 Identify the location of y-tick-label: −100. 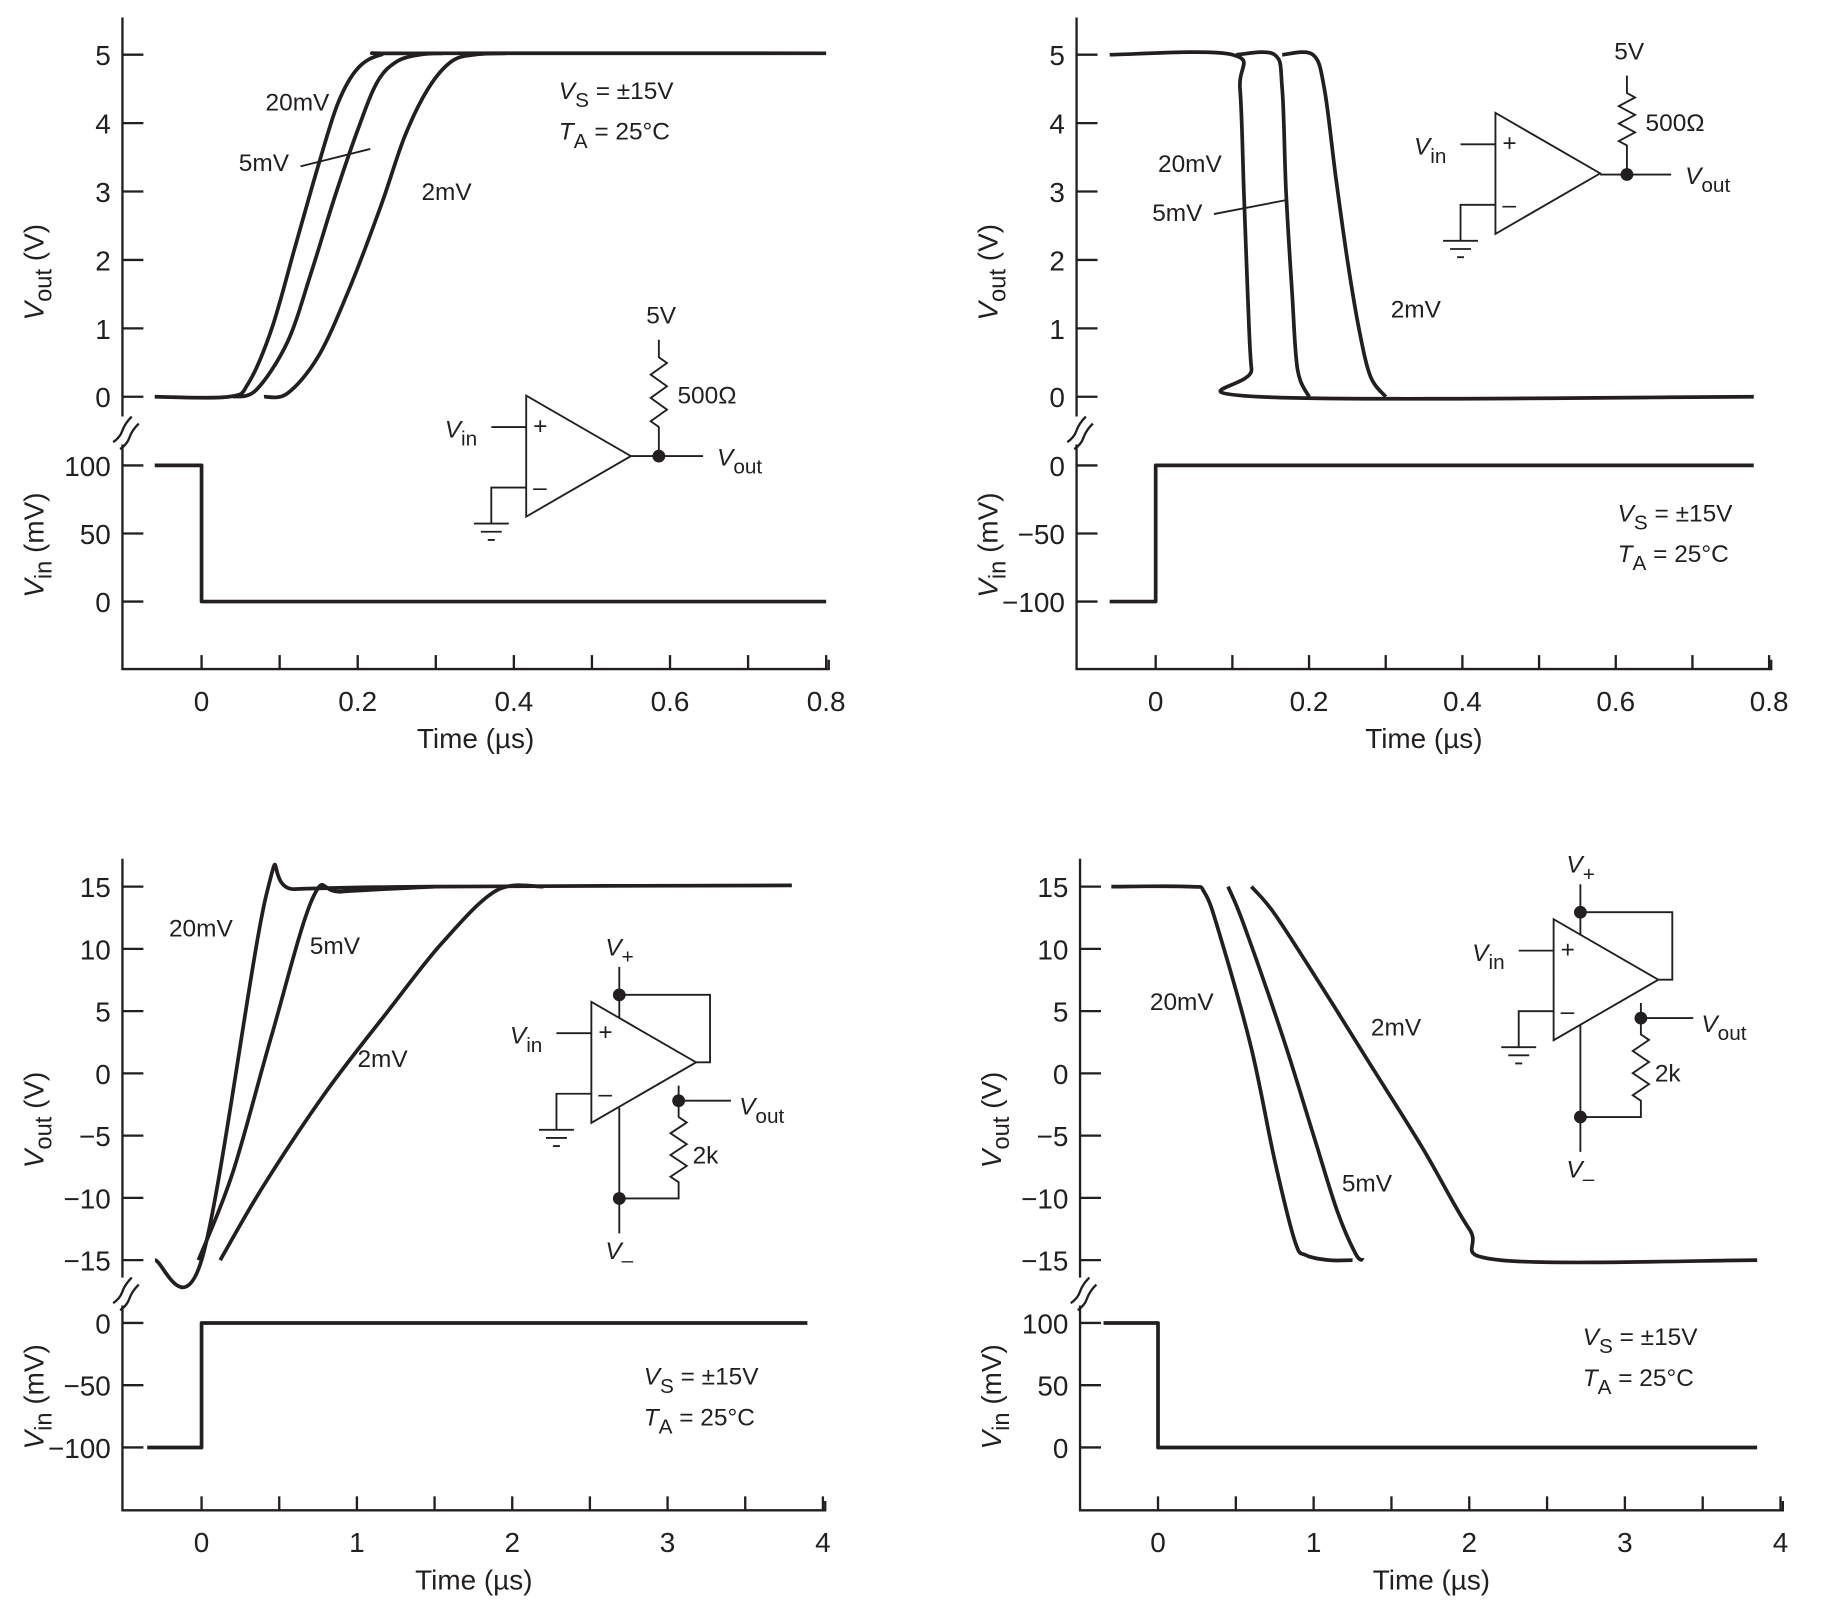
(1033, 602).